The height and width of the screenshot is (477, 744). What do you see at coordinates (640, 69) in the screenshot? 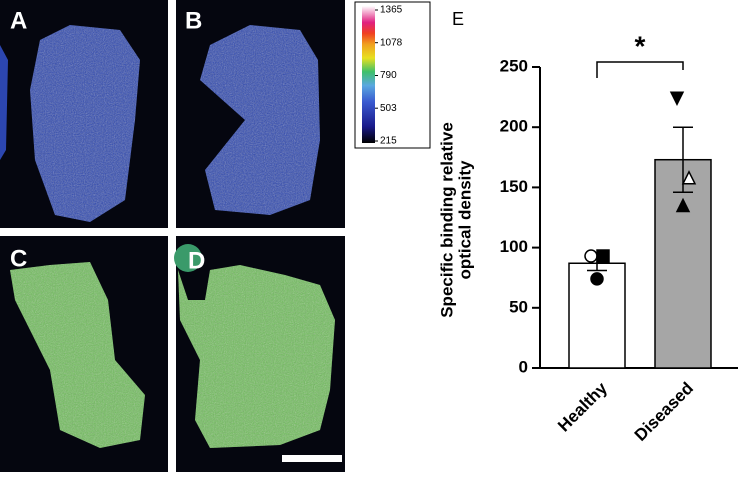
I see `significance-bracket` at bounding box center [640, 69].